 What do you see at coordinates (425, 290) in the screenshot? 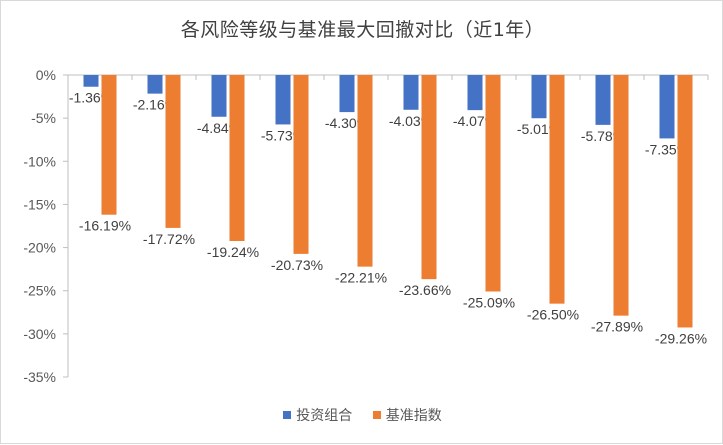
I see `benchmark-data-label: -23.66%` at bounding box center [425, 290].